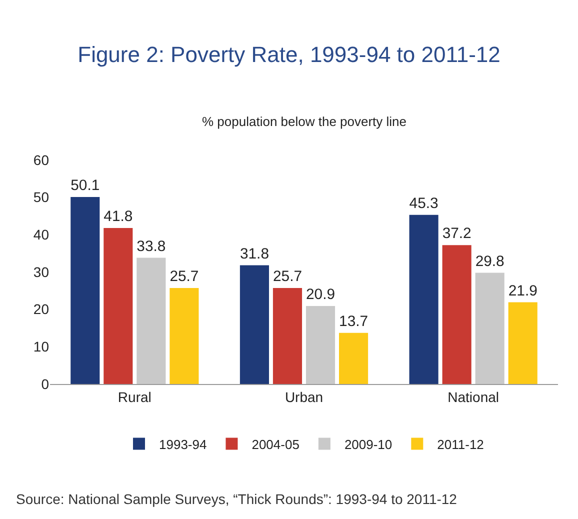 The width and height of the screenshot is (578, 519). I want to click on legend-label: 1993-94, so click(183, 444).